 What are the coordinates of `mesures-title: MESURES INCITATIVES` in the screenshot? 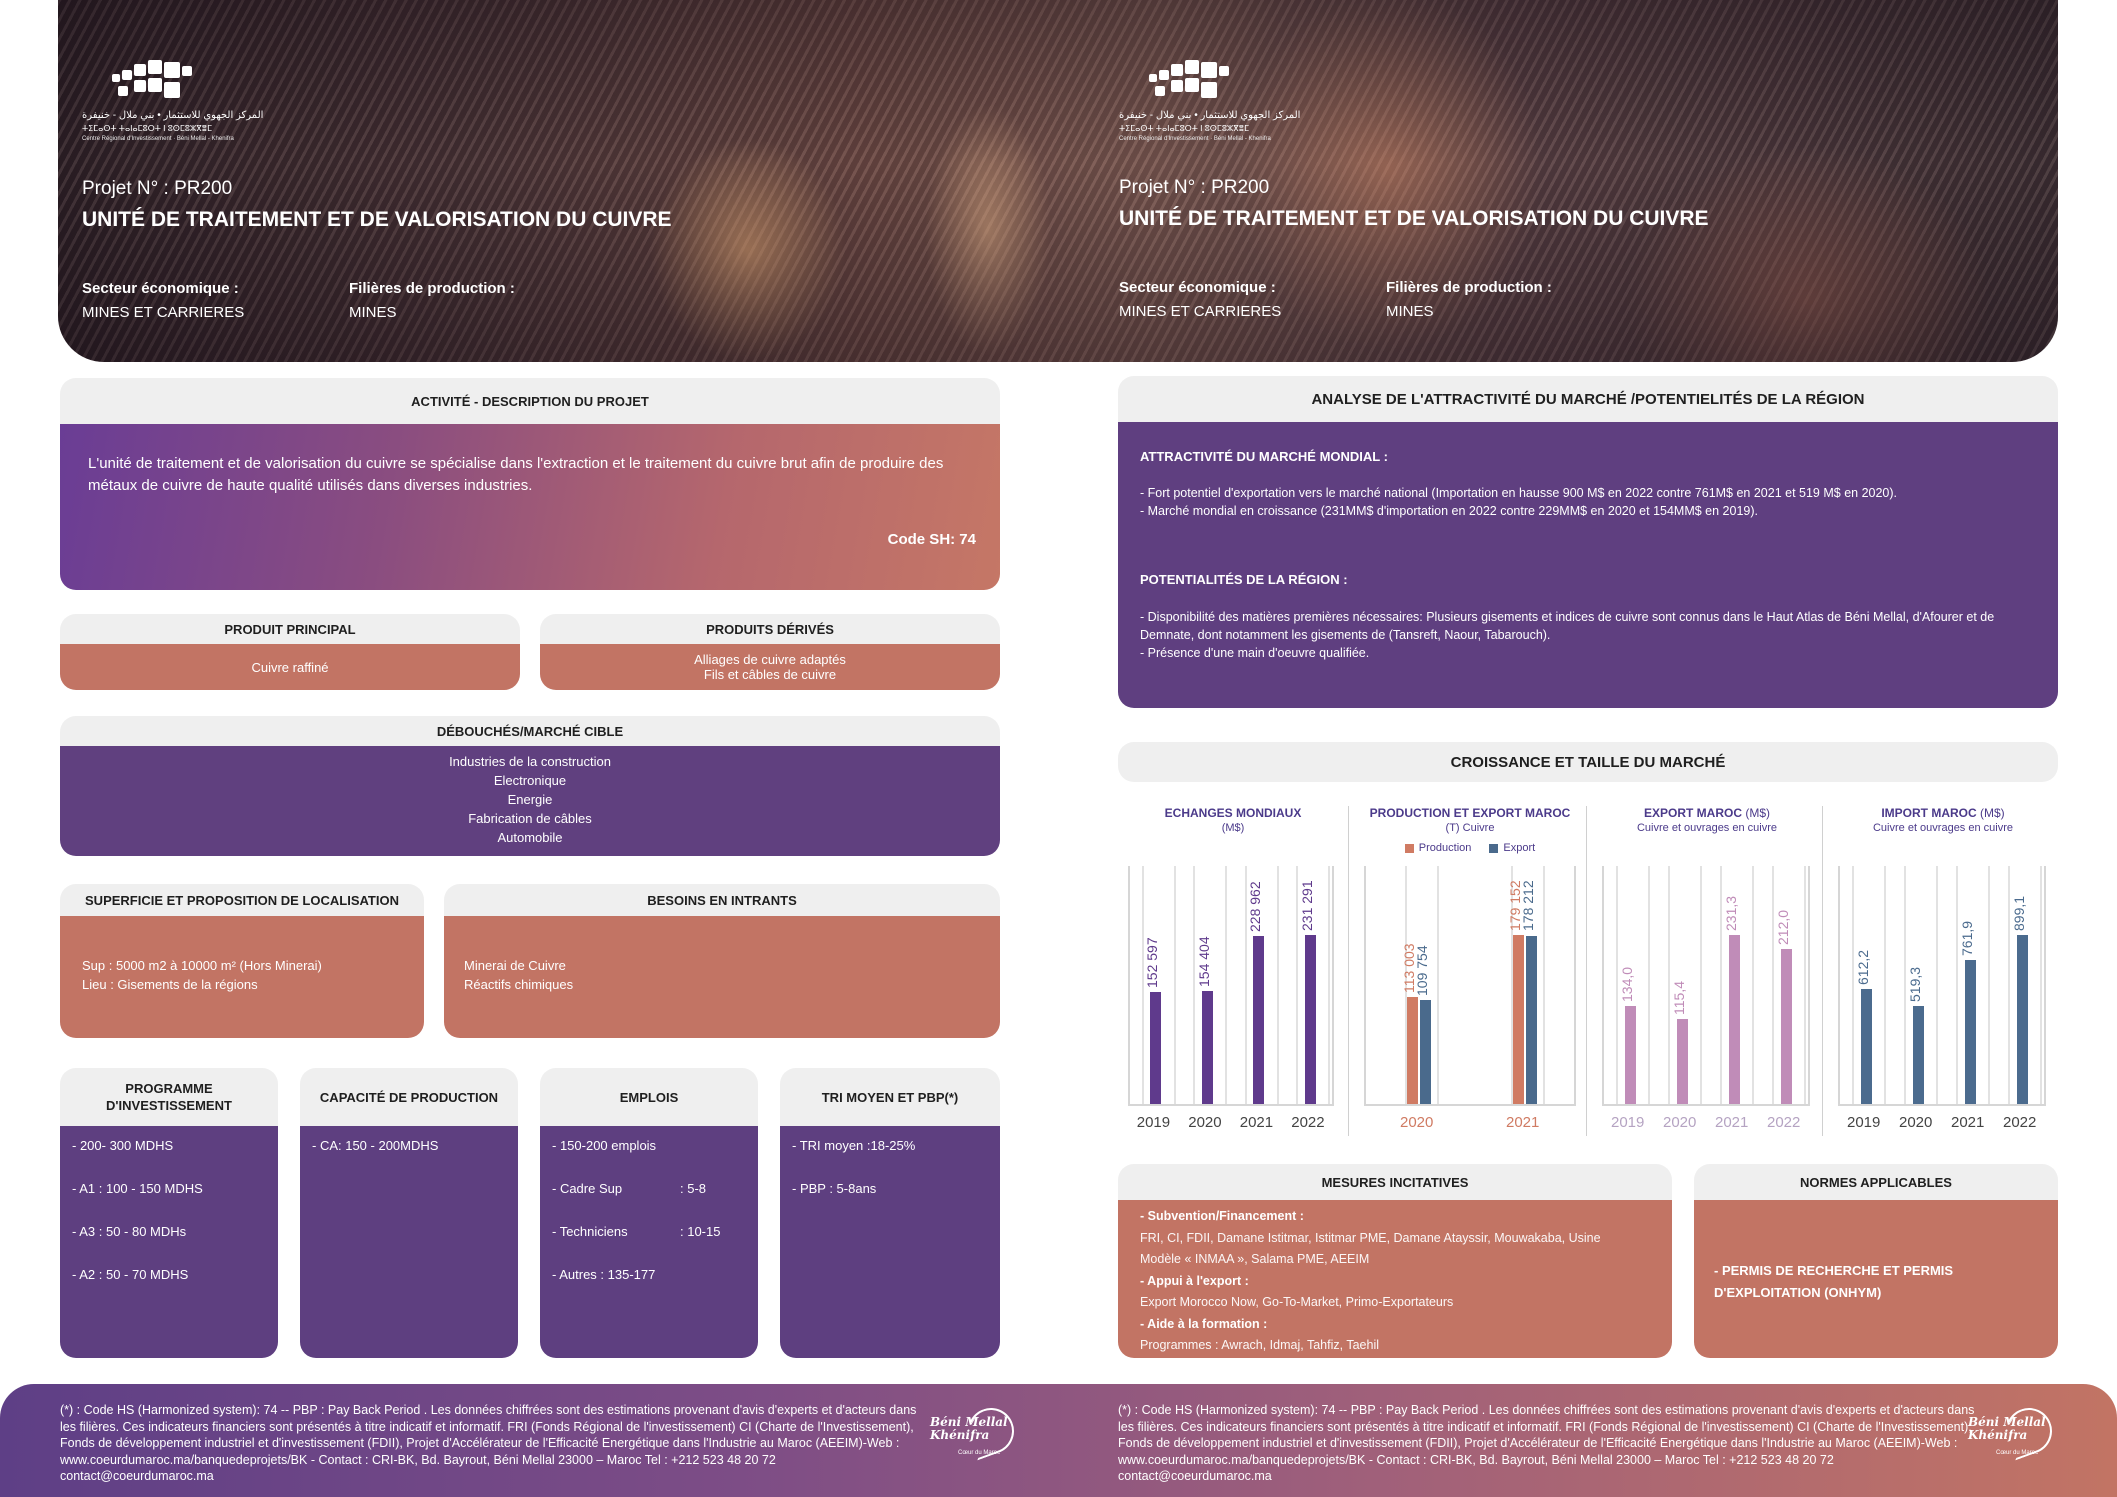 It's located at (1395, 1182).